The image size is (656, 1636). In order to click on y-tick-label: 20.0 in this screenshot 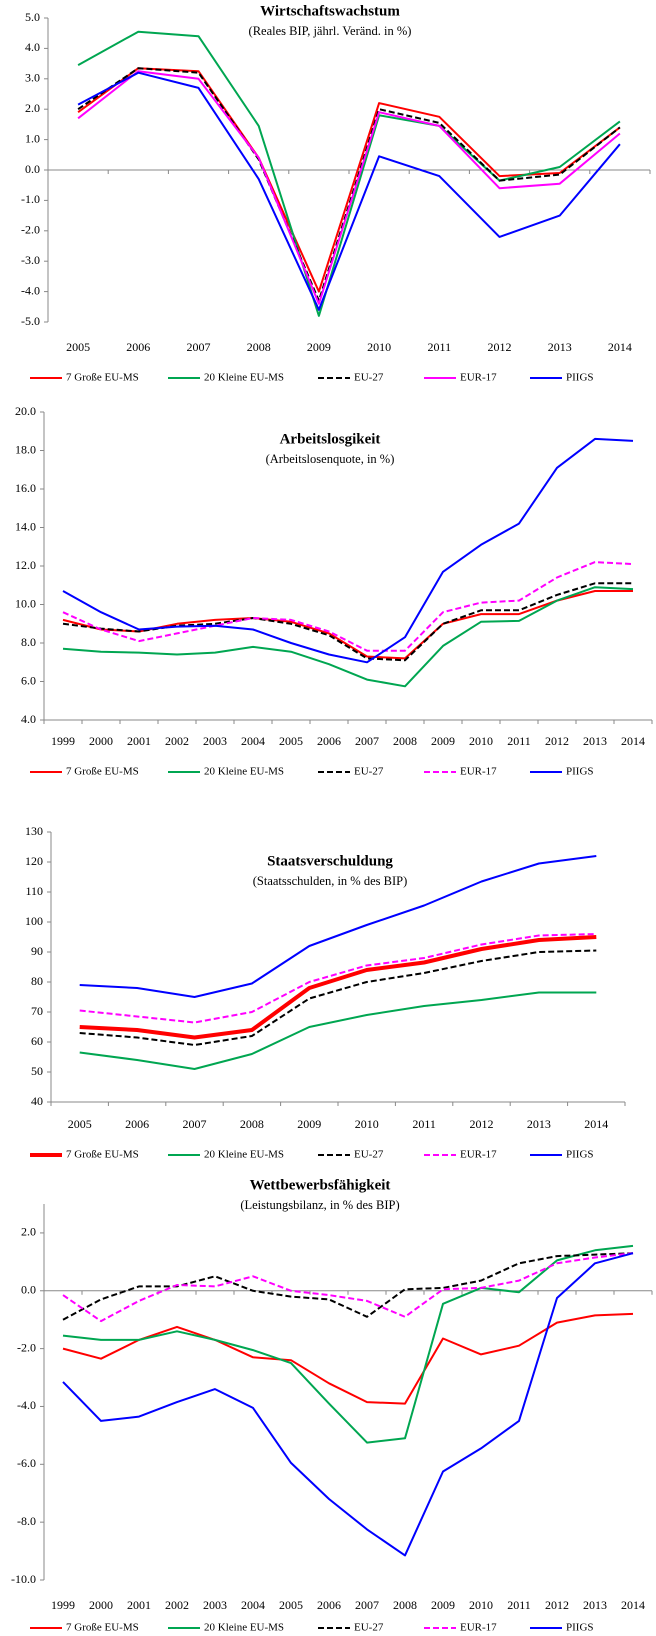, I will do `click(25, 411)`.